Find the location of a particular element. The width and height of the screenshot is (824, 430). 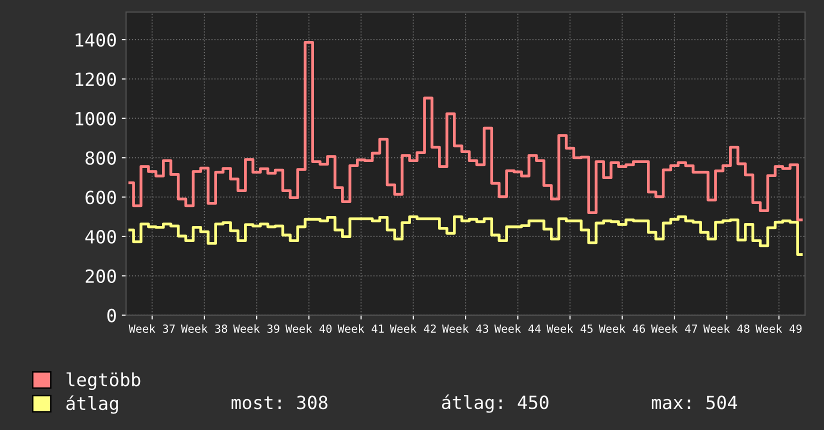

text: most: 308 is located at coordinates (280, 403).